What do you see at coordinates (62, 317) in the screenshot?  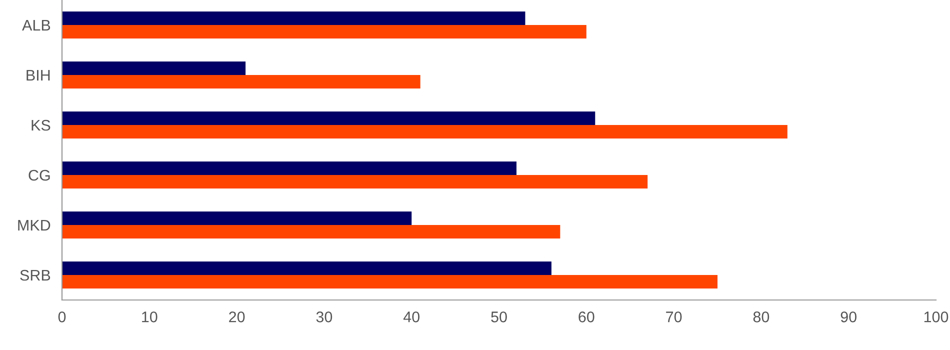 I see `x-tick-label: 0` at bounding box center [62, 317].